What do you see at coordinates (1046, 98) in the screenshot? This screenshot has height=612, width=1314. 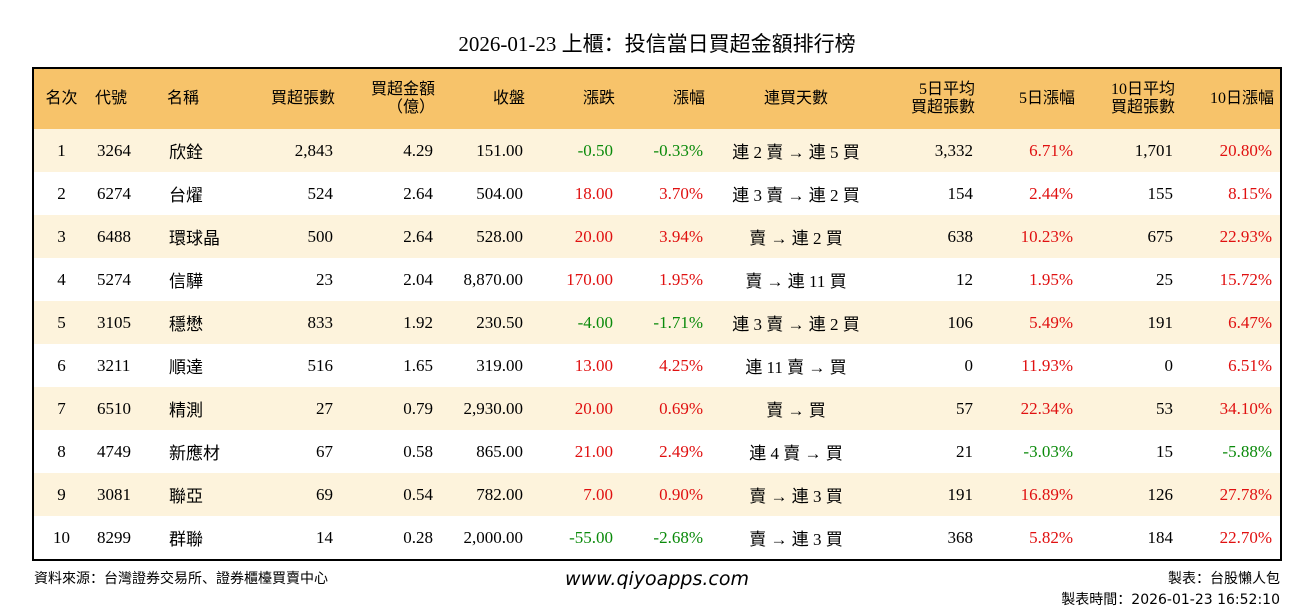 I see `header-text: 5日漲幅` at bounding box center [1046, 98].